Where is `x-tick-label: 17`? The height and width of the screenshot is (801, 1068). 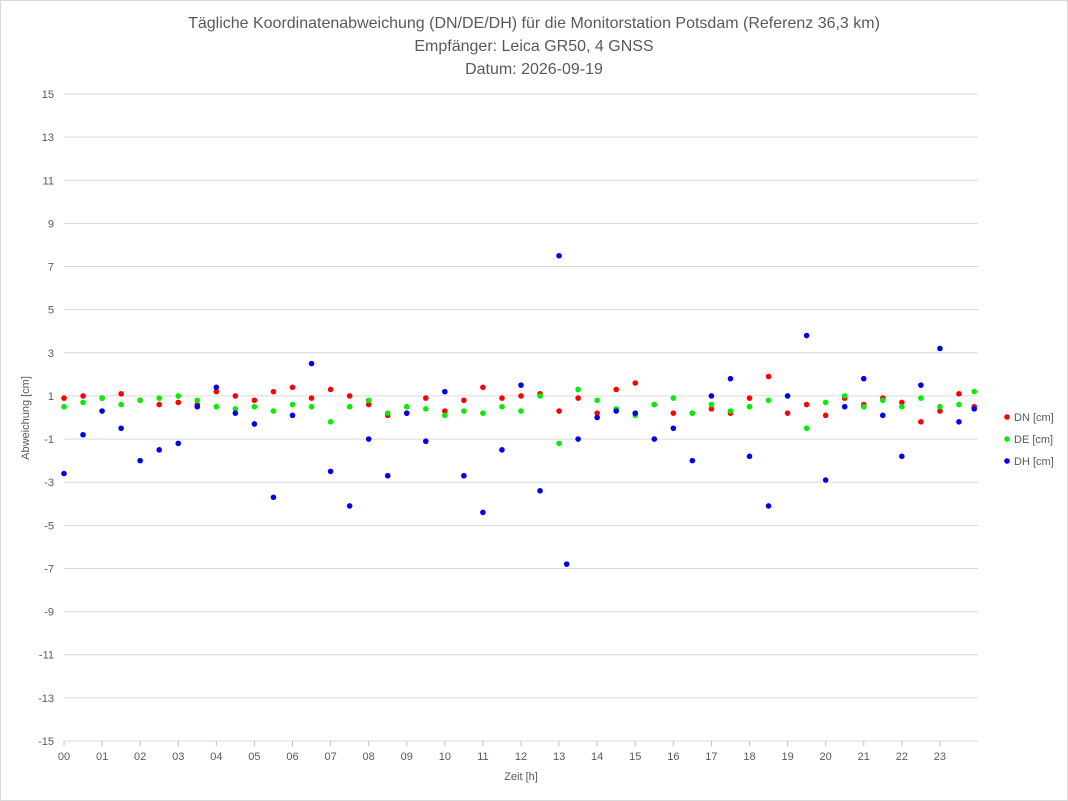
x-tick-label: 17 is located at coordinates (711, 757).